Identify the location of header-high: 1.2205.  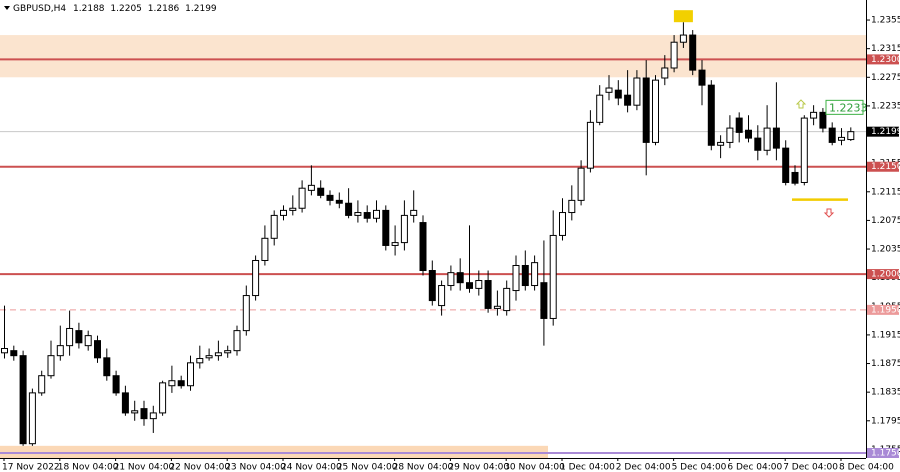
(126, 9).